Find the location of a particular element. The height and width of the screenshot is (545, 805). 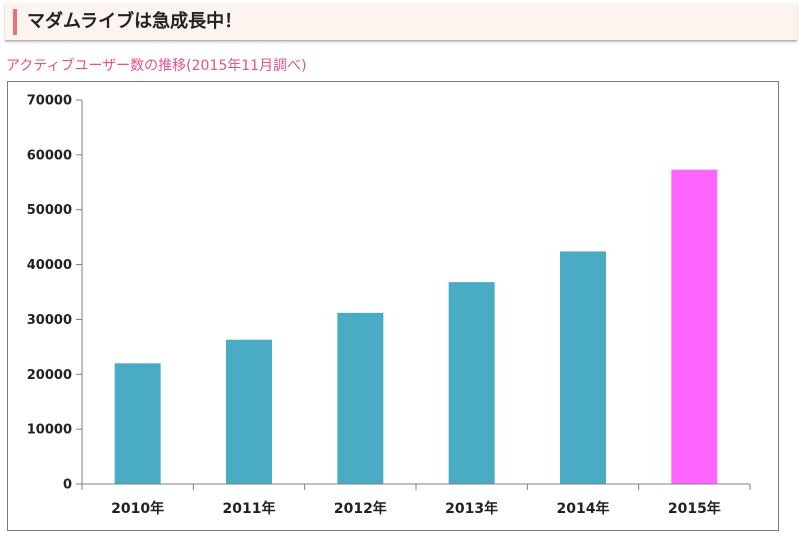

y-tick-label: 10000 is located at coordinates (49, 430).